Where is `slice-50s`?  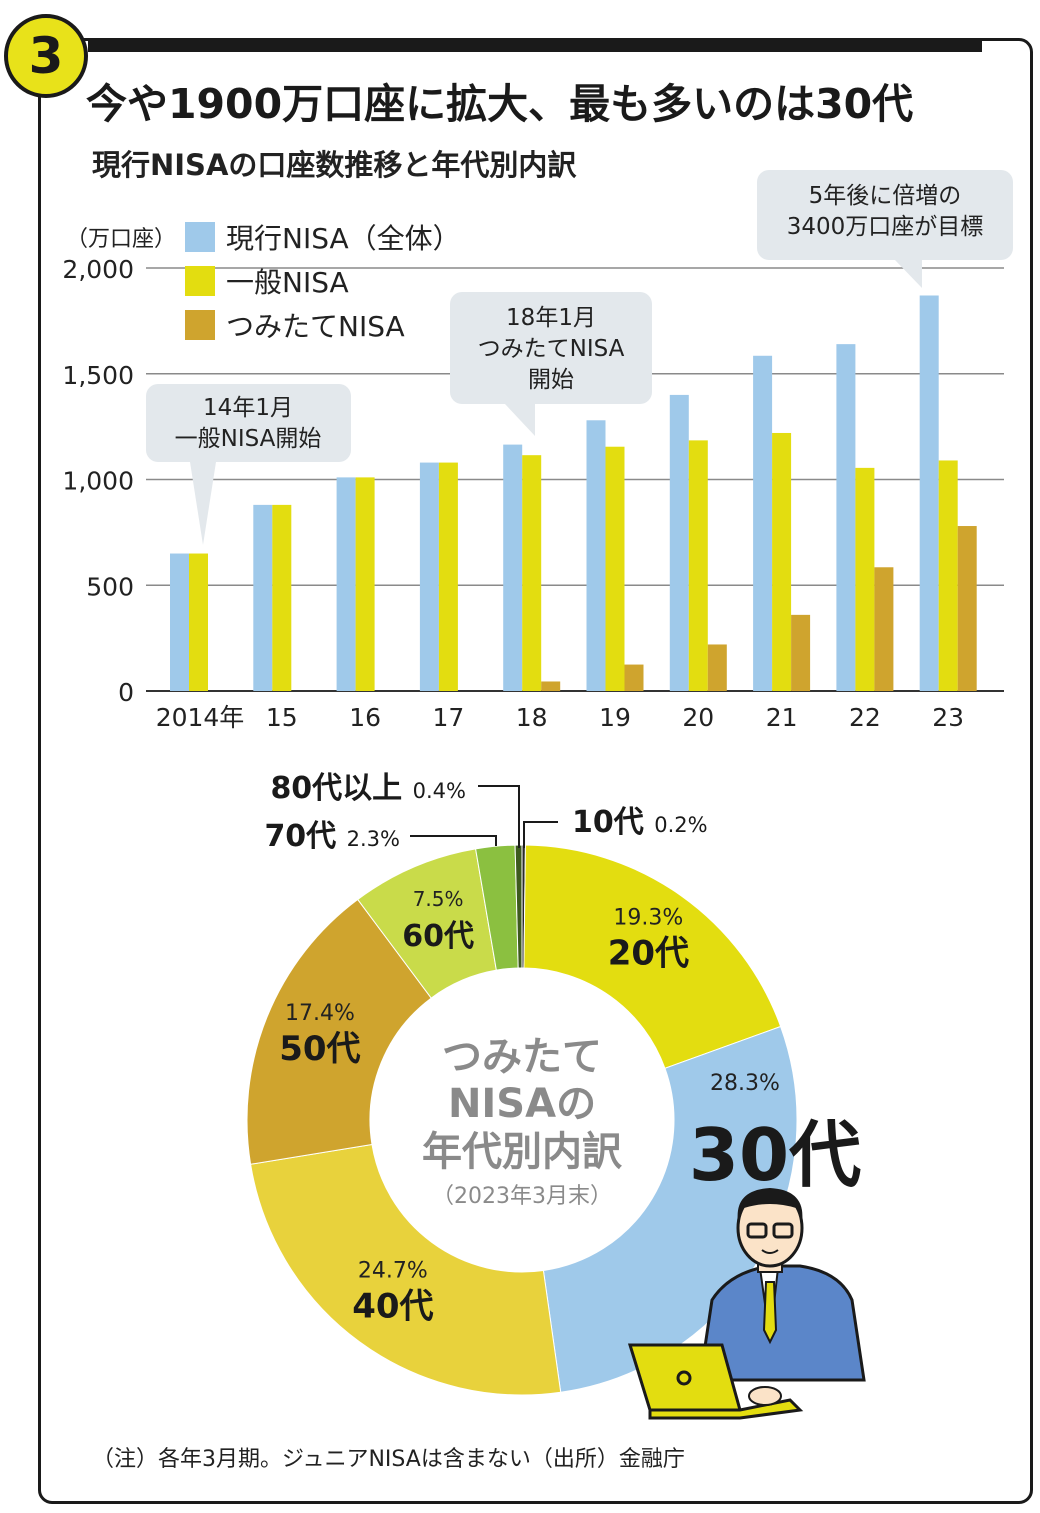
slice-50s is located at coordinates (339, 1031).